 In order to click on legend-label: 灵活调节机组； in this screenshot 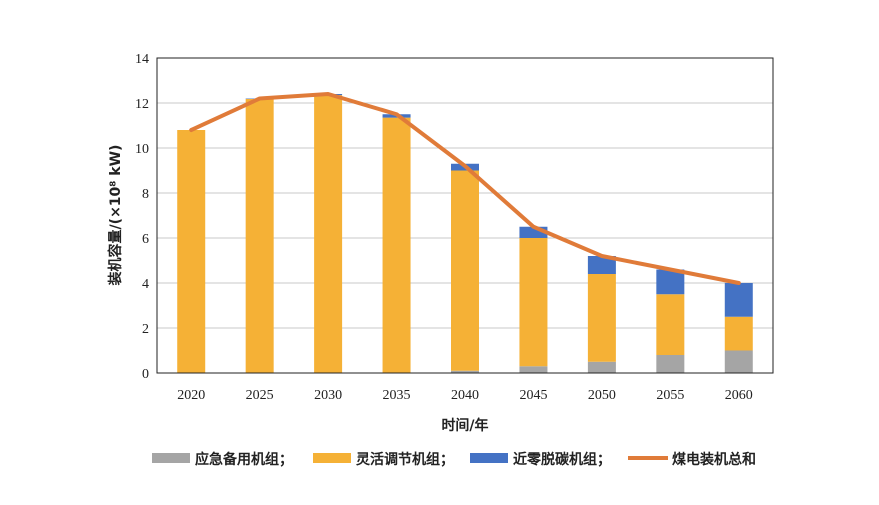, I will do `click(405, 459)`.